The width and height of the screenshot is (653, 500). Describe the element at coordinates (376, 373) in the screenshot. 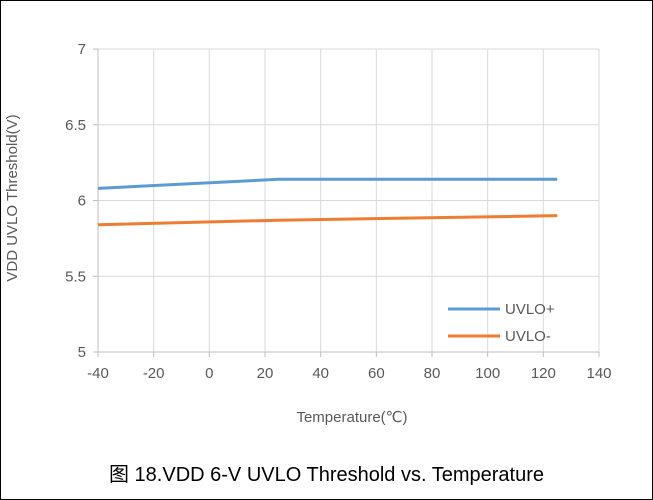

I see `x-tick-label: 60` at that location.